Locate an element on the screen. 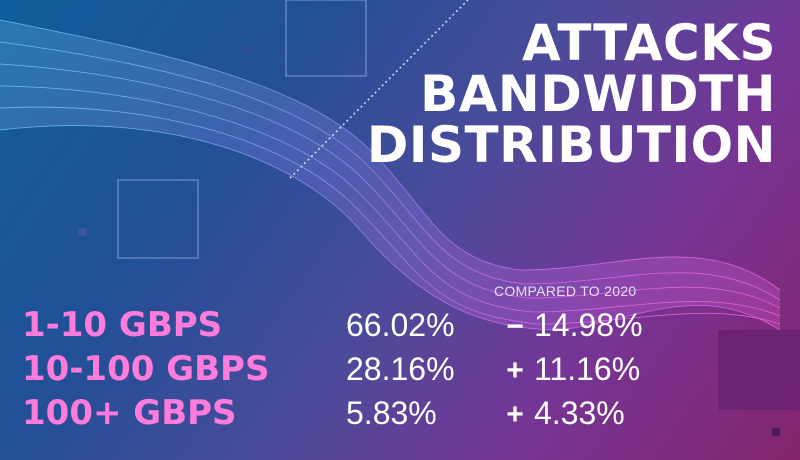 Image resolution: width=800 pixels, height=460 pixels. title-line-1: ATTACKS is located at coordinates (649, 43).